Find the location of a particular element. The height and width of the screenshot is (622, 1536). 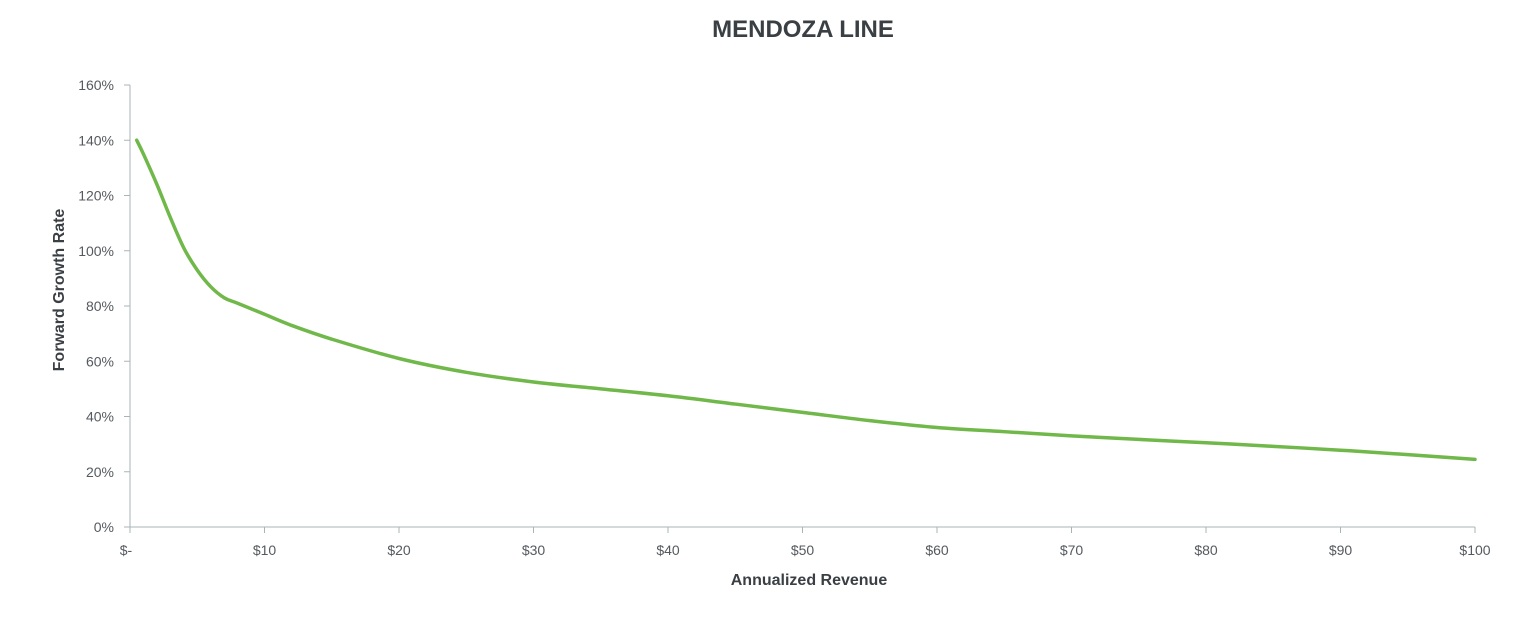

x-tick-label: $30 is located at coordinates (534, 550).